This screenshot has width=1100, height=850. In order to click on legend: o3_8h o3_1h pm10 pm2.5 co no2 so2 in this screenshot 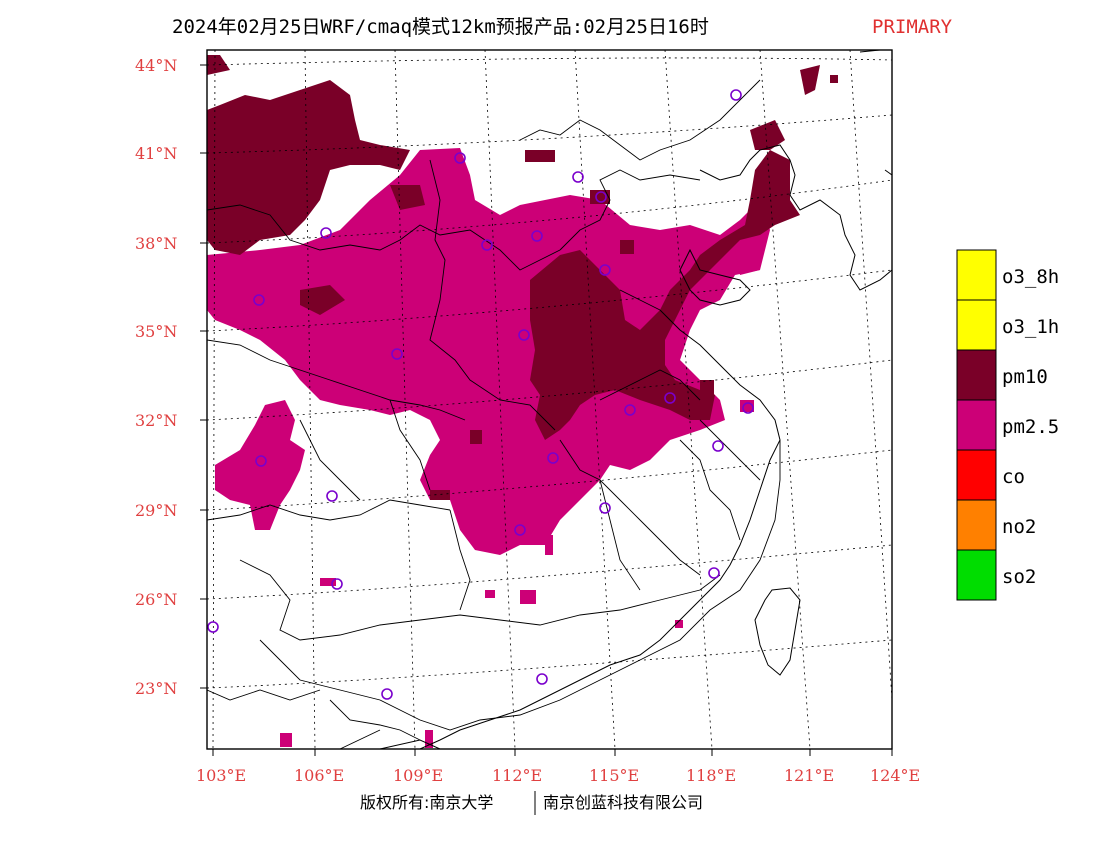, I will do `click(1007, 425)`.